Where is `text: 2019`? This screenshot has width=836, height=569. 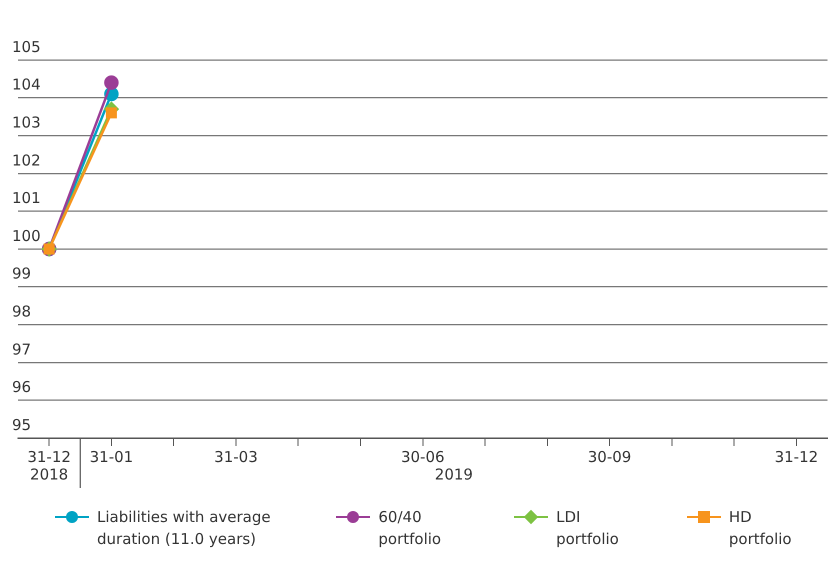 text: 2019 is located at coordinates (453, 474).